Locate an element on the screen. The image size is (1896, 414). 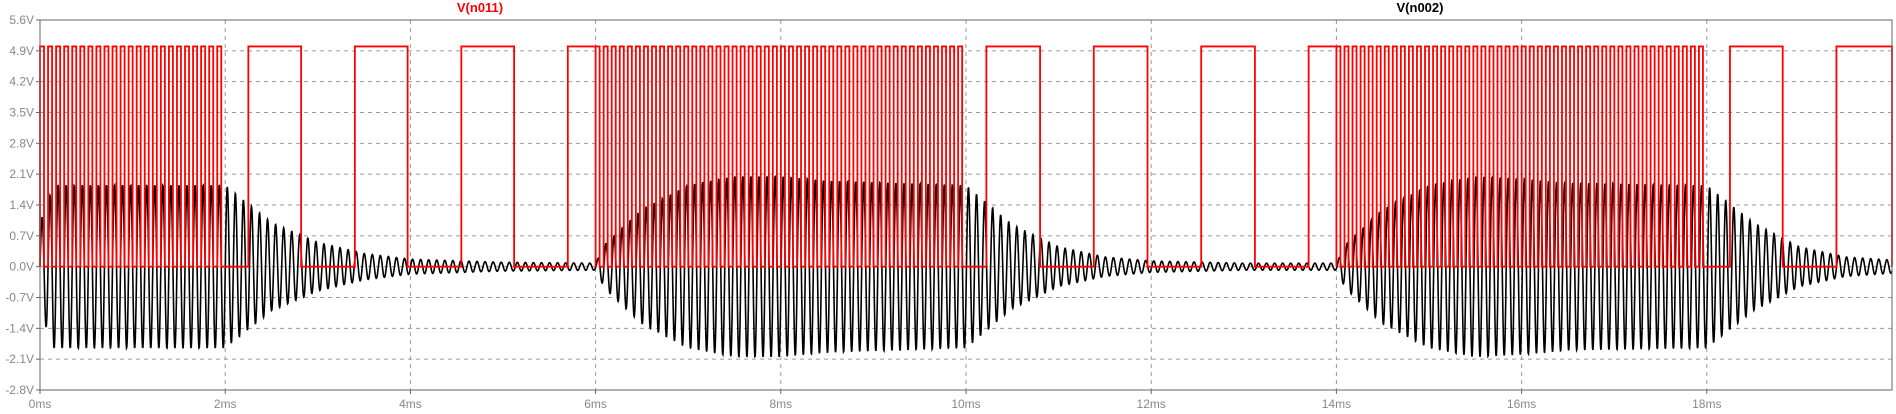
y-tick-label: 3.5V is located at coordinates (21, 113).